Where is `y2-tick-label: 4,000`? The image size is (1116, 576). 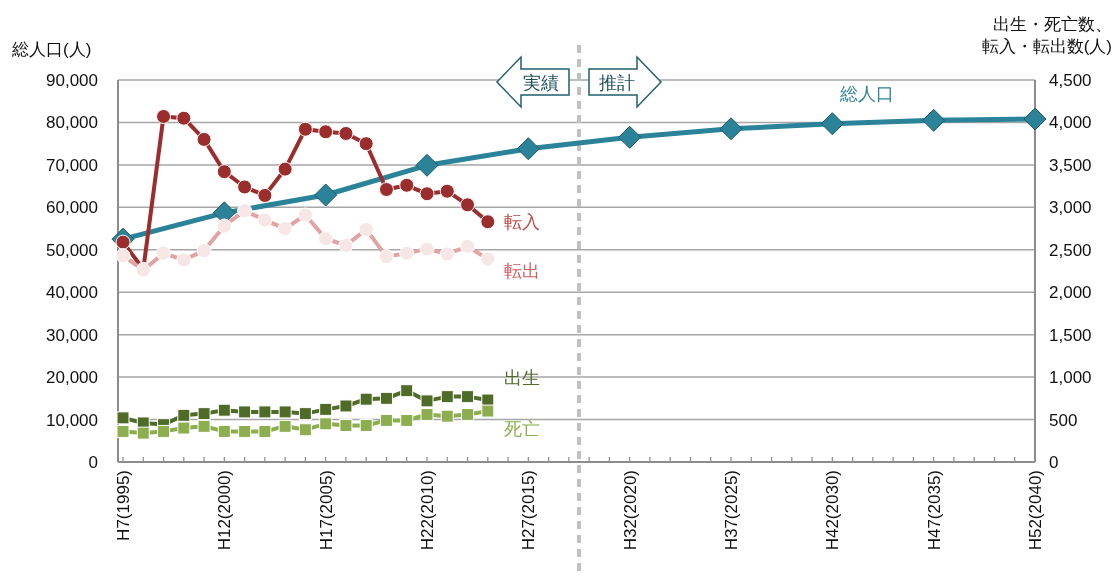 y2-tick-label: 4,000 is located at coordinates (1070, 123).